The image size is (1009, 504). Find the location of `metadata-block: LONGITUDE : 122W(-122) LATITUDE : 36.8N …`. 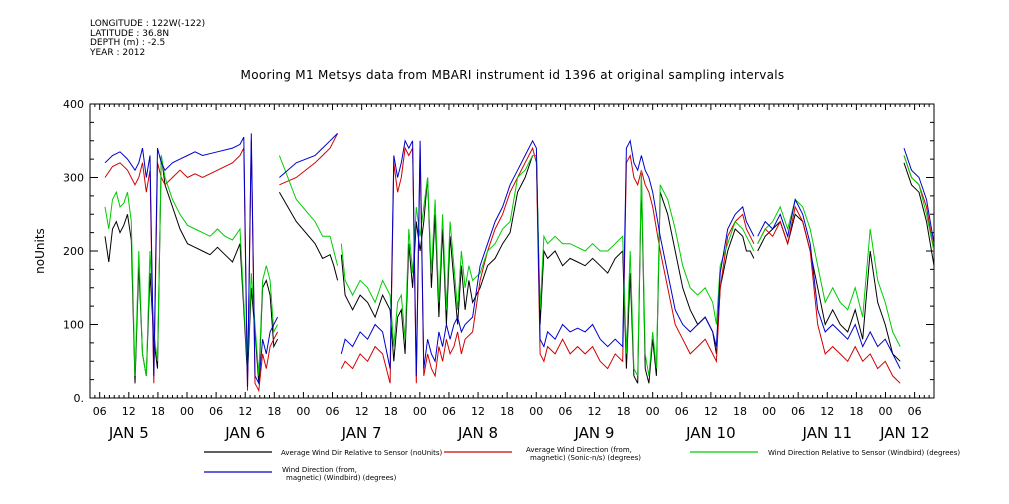

metadata-block: LONGITUDE : 122W(-122) LATITUDE : 36.8N … is located at coordinates (148, 38).